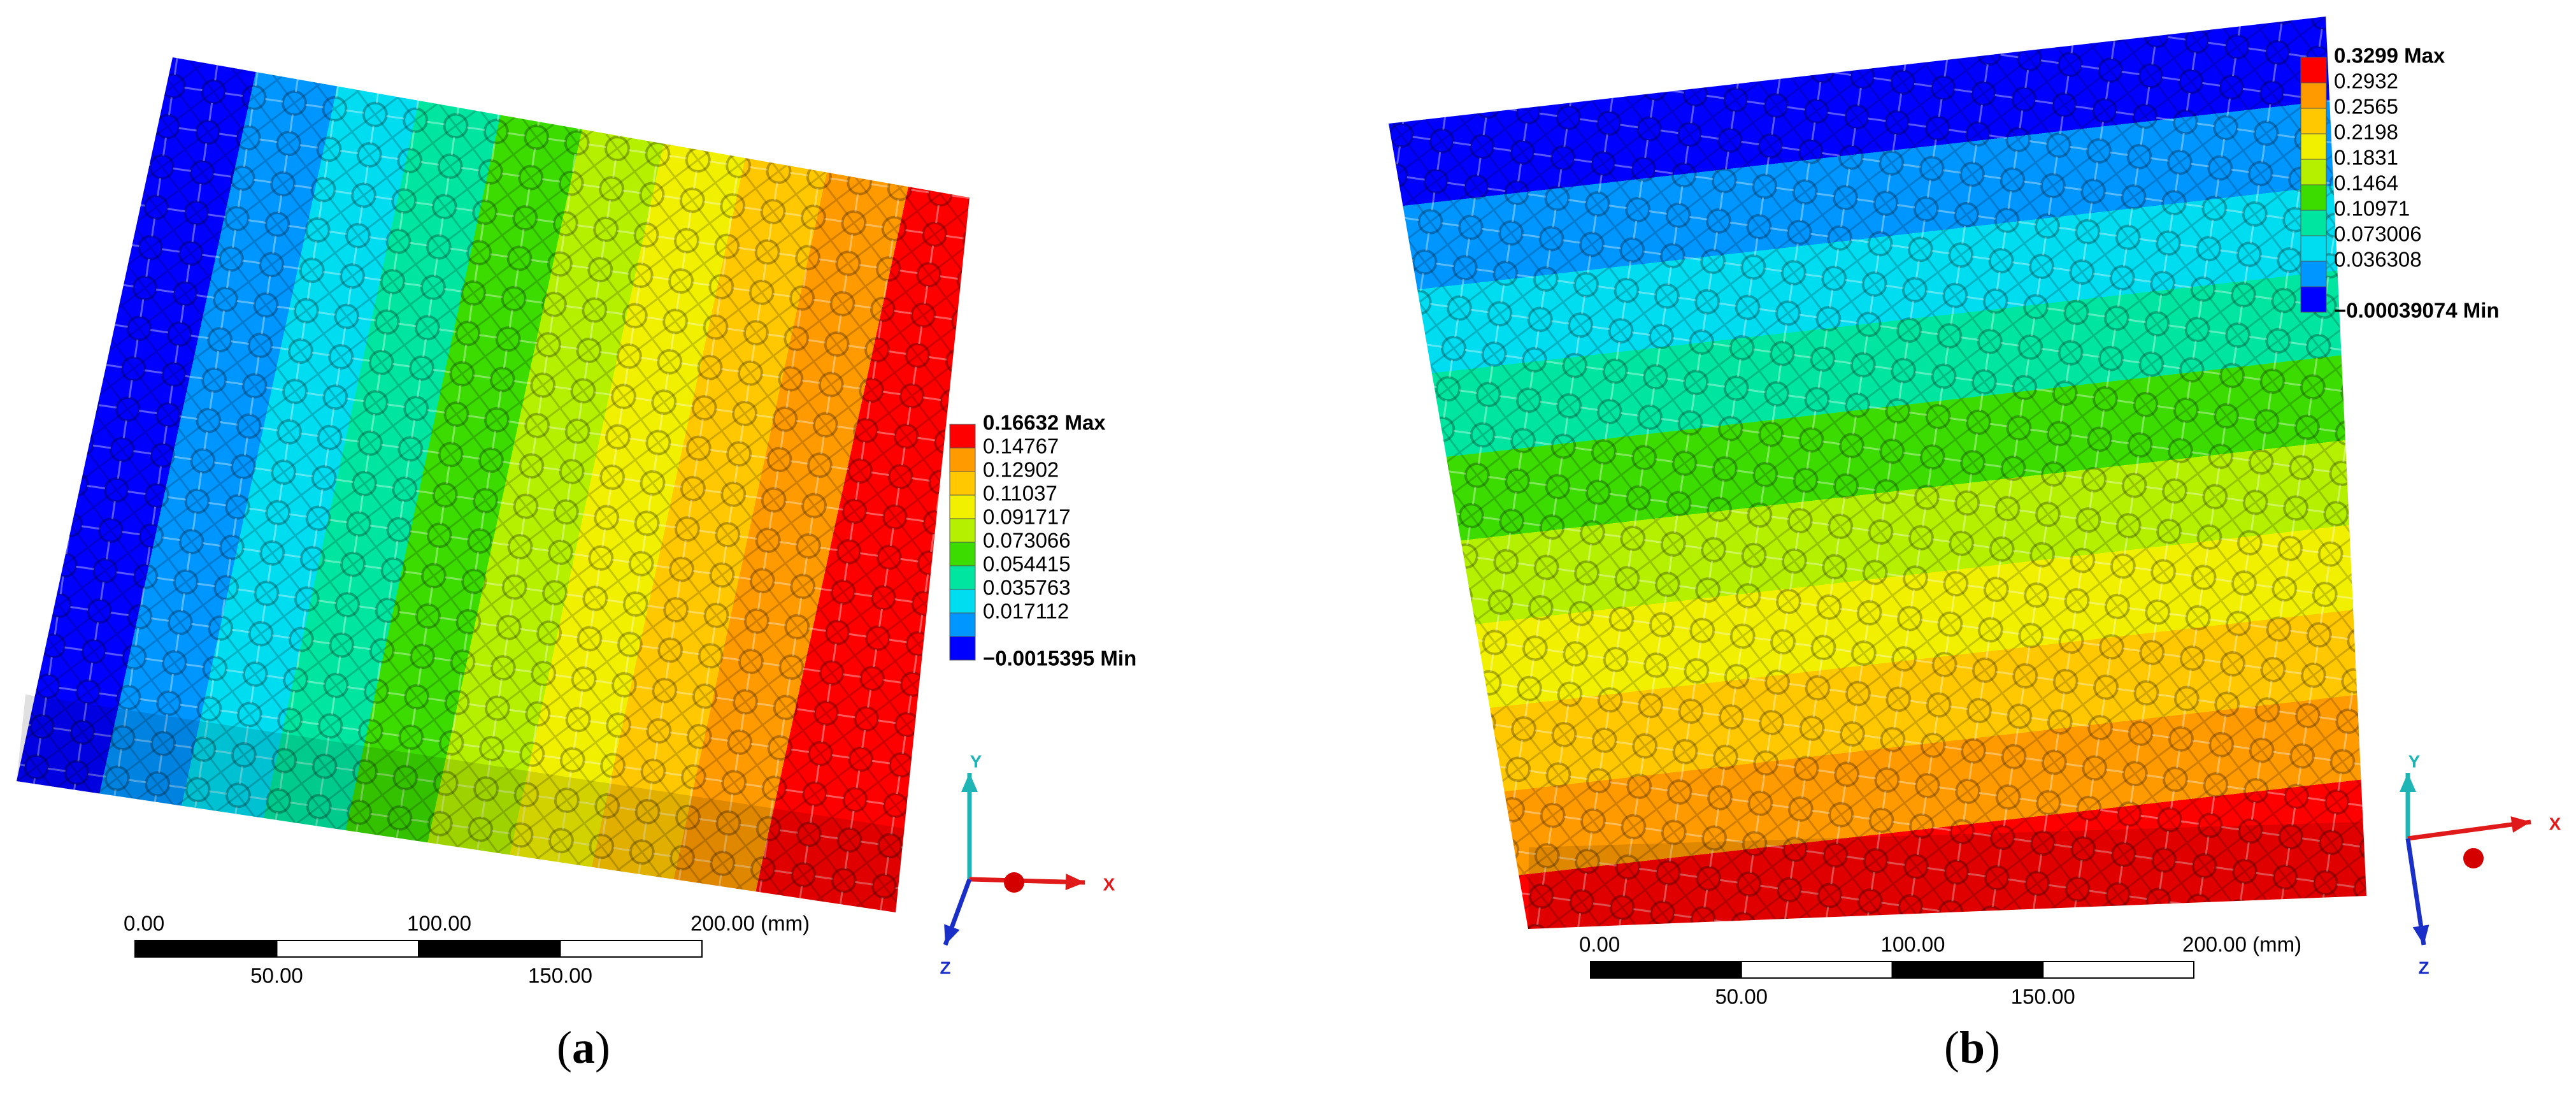 This screenshot has height=1094, width=2576. What do you see at coordinates (2366, 132) in the screenshot?
I see `legend-label: 0.2198` at bounding box center [2366, 132].